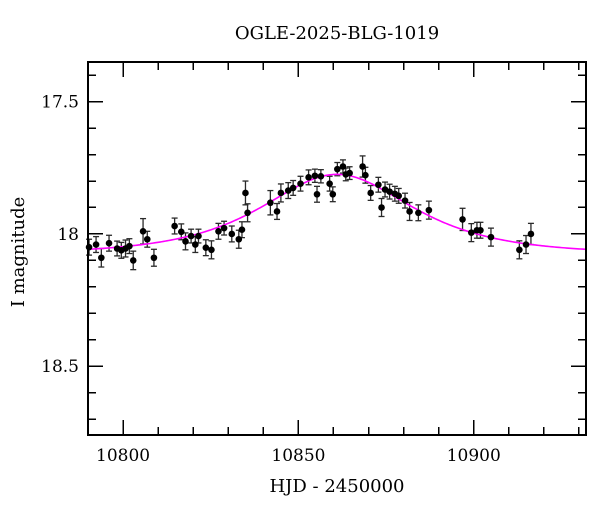 The height and width of the screenshot is (516, 600). What do you see at coordinates (18, 252) in the screenshot?
I see `y-axis-label: I magnitude` at bounding box center [18, 252].